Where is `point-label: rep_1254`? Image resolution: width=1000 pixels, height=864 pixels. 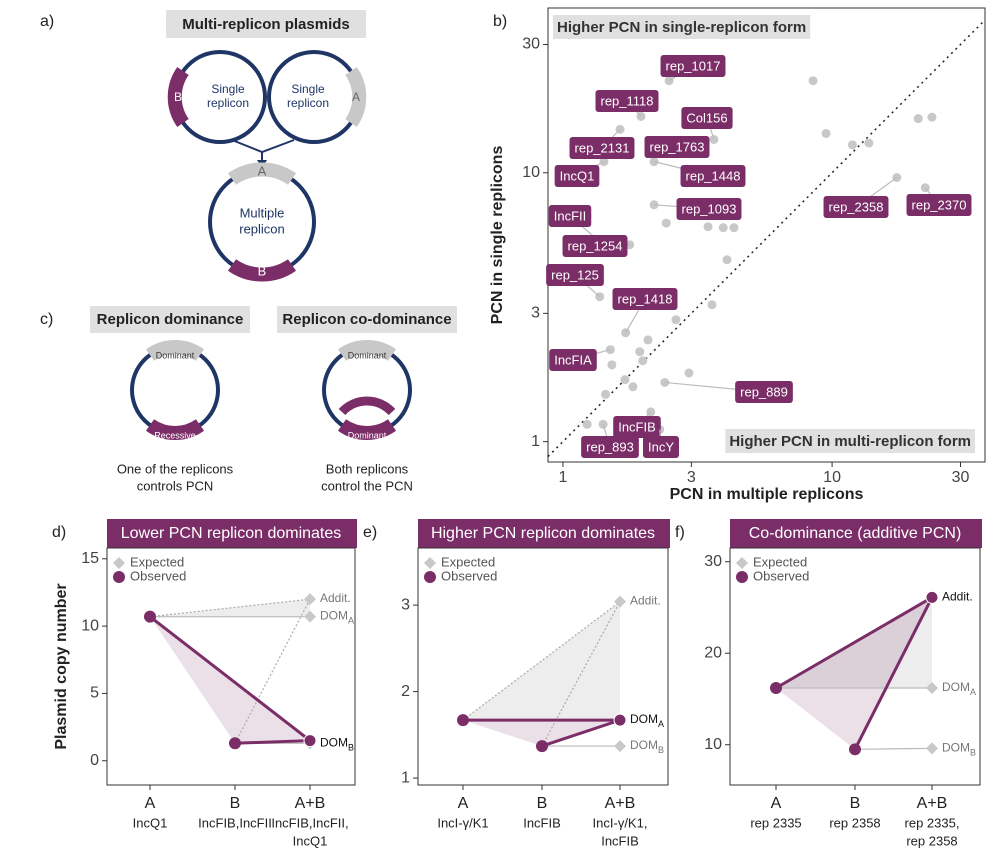
point-label: rep_1254 is located at coordinates (595, 245).